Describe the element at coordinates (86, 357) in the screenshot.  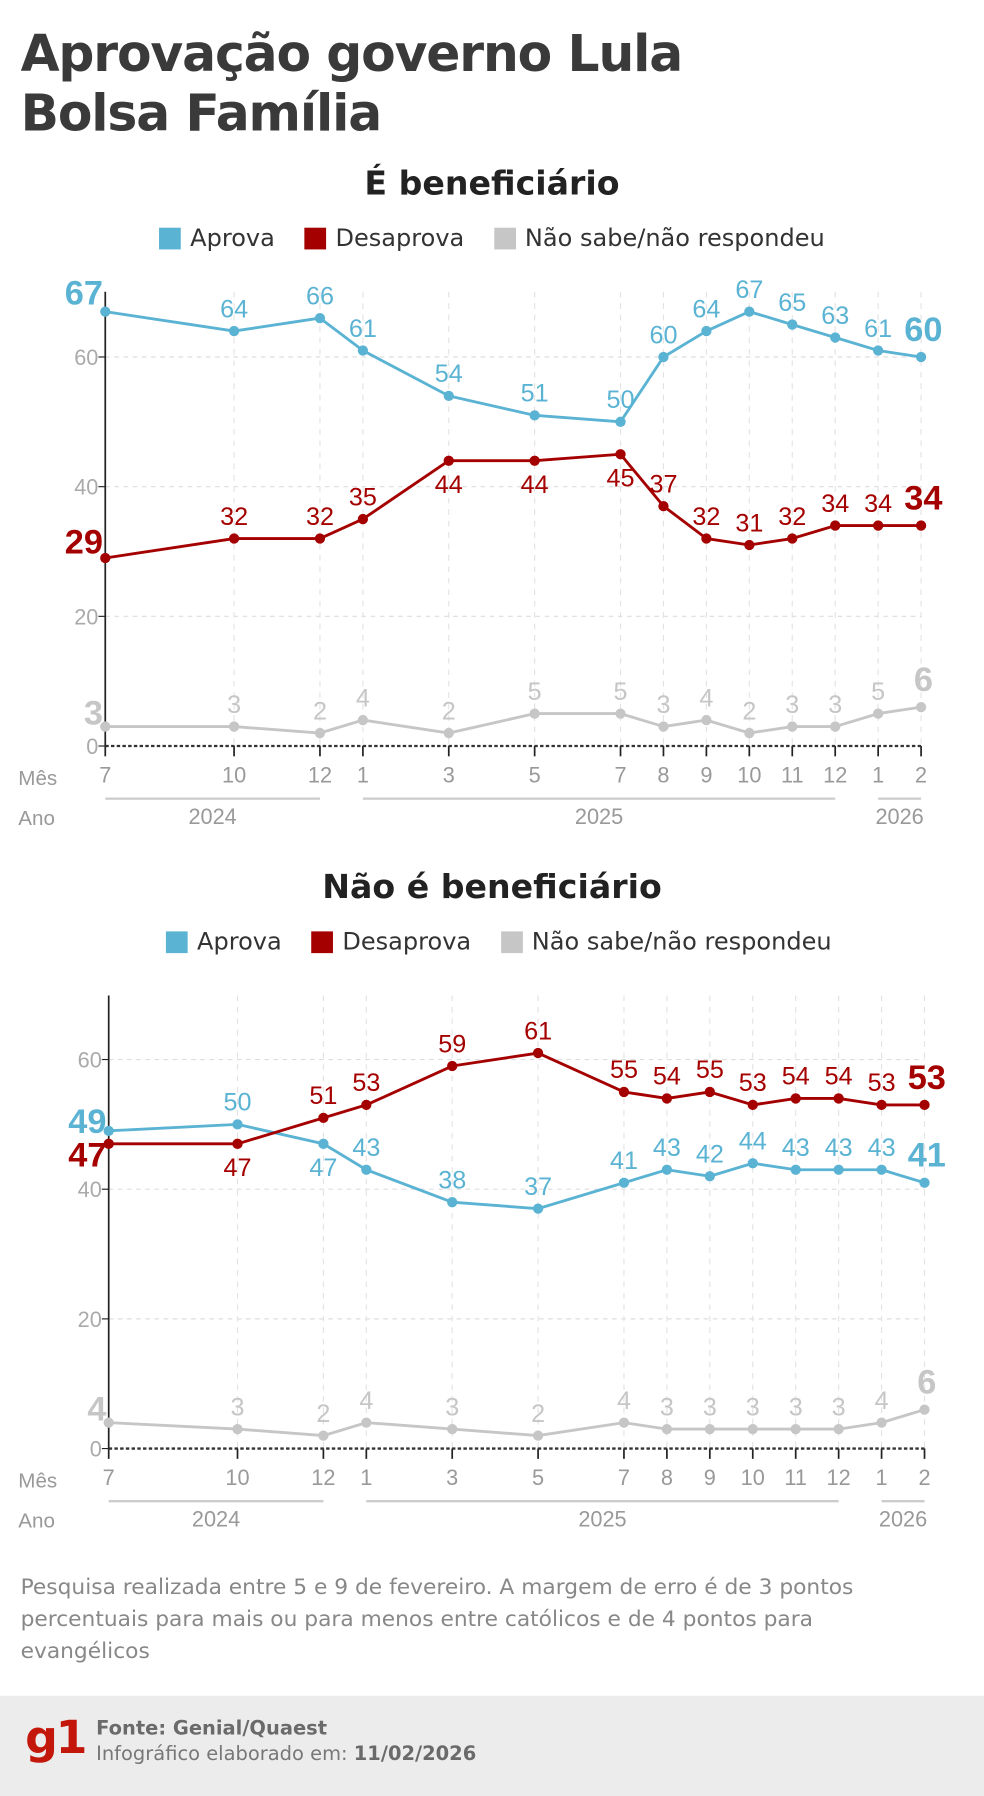
I see `y-tick-label: 60` at that location.